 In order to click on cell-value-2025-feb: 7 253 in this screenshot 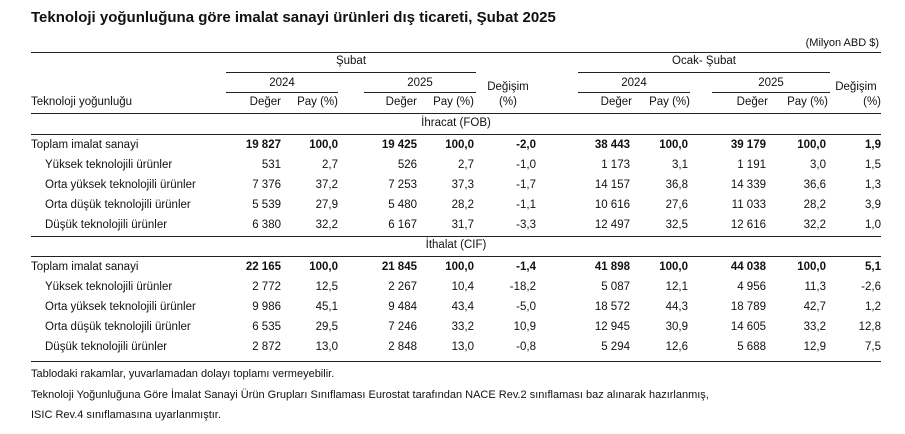, I will do `click(402, 185)`.